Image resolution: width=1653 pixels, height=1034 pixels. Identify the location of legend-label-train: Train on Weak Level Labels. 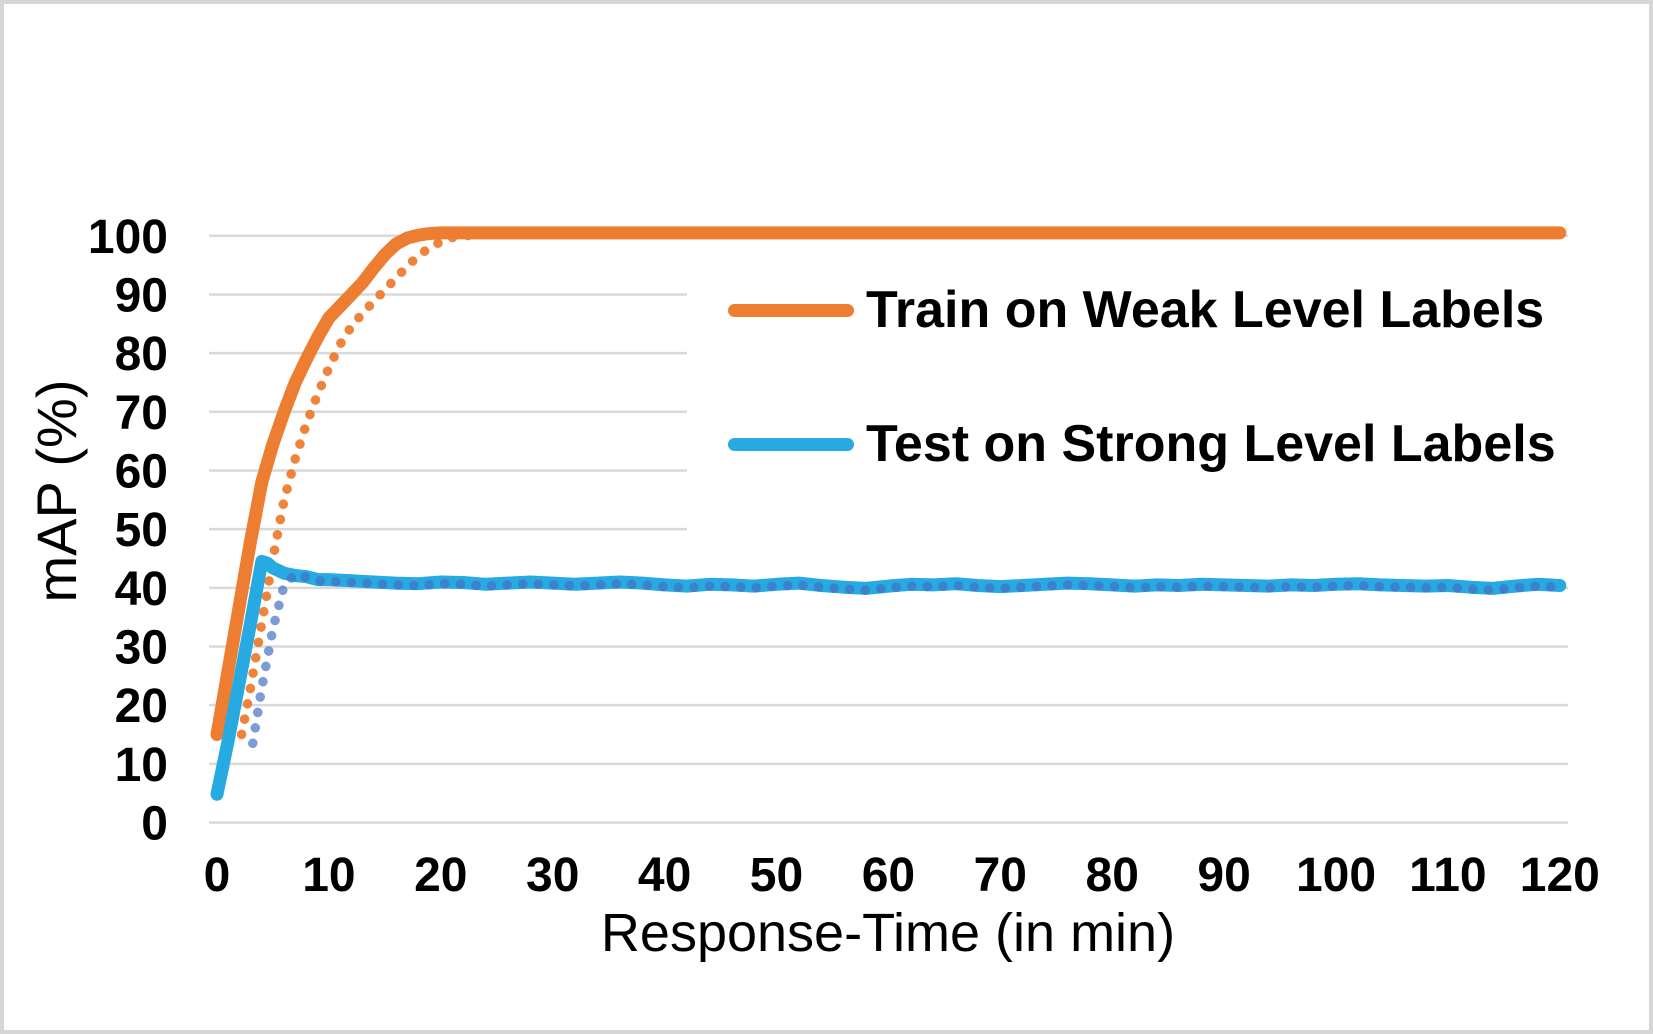
(1205, 310).